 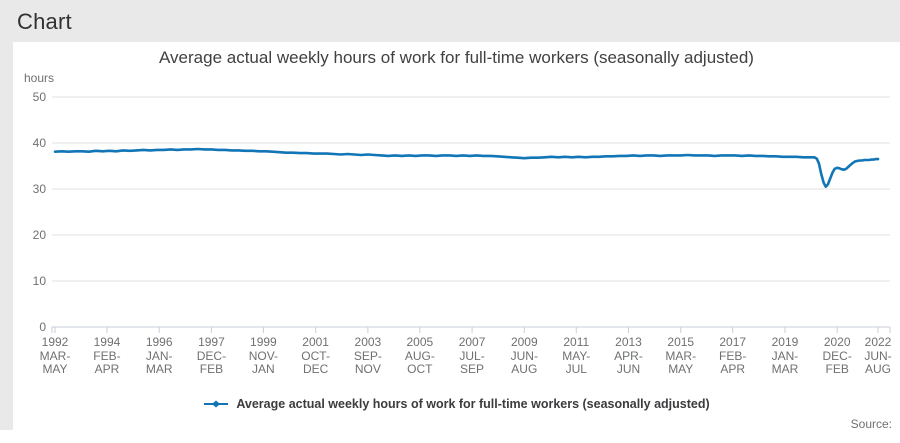 I want to click on x-tick-label: 2013 APR- JUN, so click(x=628, y=355).